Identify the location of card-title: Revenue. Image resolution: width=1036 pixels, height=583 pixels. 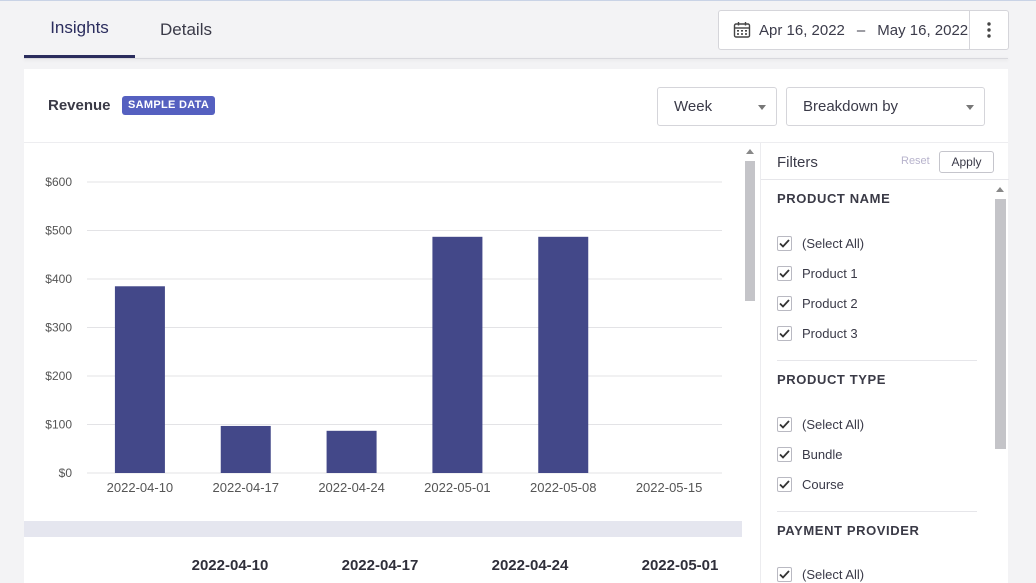
(79, 105).